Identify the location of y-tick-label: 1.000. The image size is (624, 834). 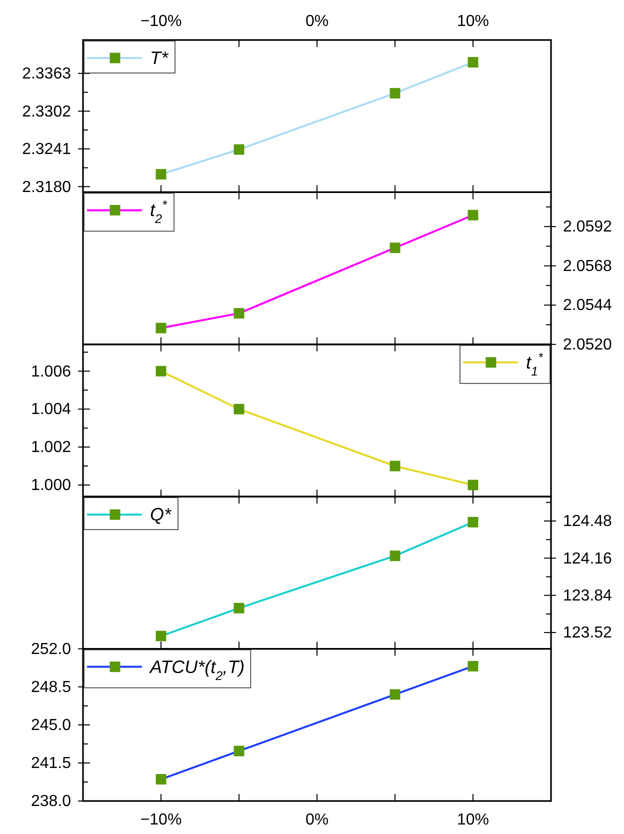
(51, 485).